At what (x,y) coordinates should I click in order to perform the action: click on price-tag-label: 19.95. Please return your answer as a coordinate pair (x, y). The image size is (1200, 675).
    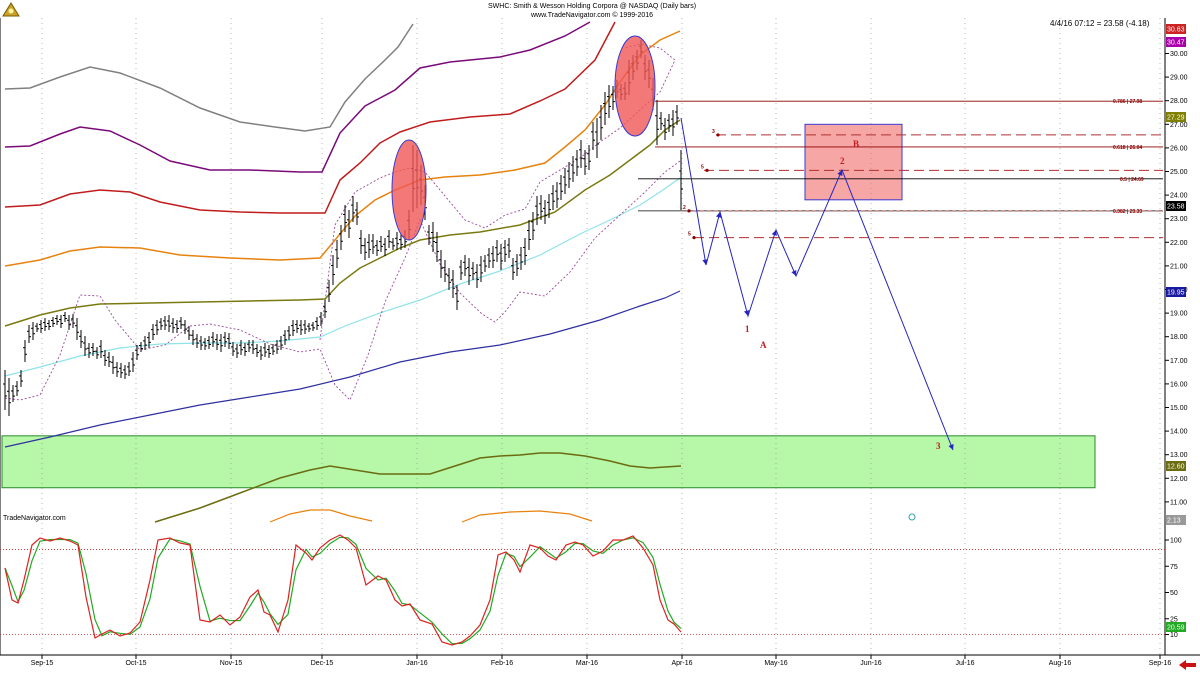
    Looking at the image, I should click on (1176, 293).